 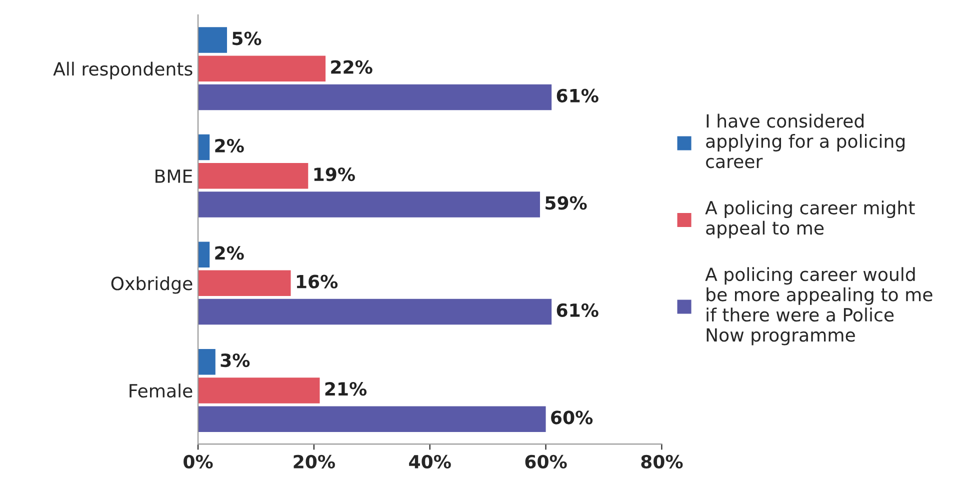 What do you see at coordinates (351, 67) in the screenshot?
I see `data-label: 22%` at bounding box center [351, 67].